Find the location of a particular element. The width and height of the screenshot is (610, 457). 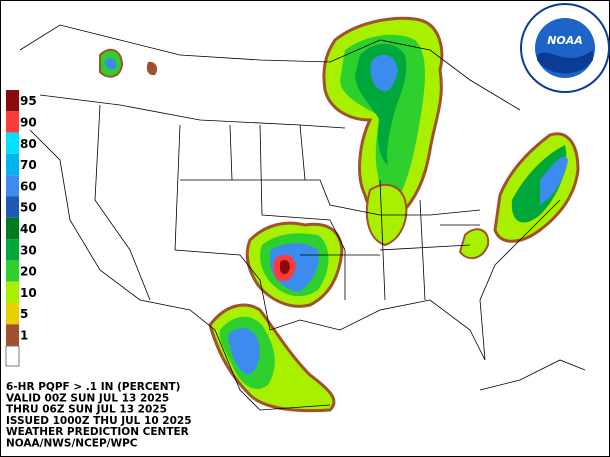

legend-label: 40 is located at coordinates (28, 229).